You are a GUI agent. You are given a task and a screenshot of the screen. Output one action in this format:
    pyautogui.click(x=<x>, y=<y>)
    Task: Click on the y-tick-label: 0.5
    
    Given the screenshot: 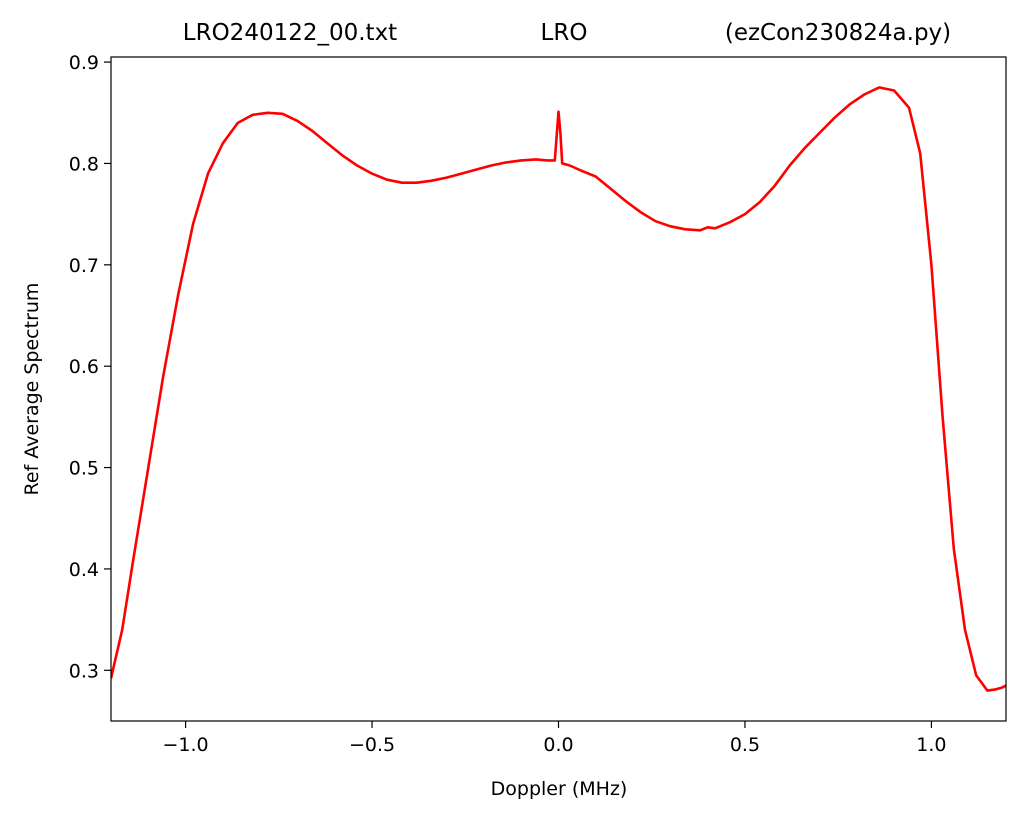 What is the action you would take?
    pyautogui.click(x=84, y=469)
    